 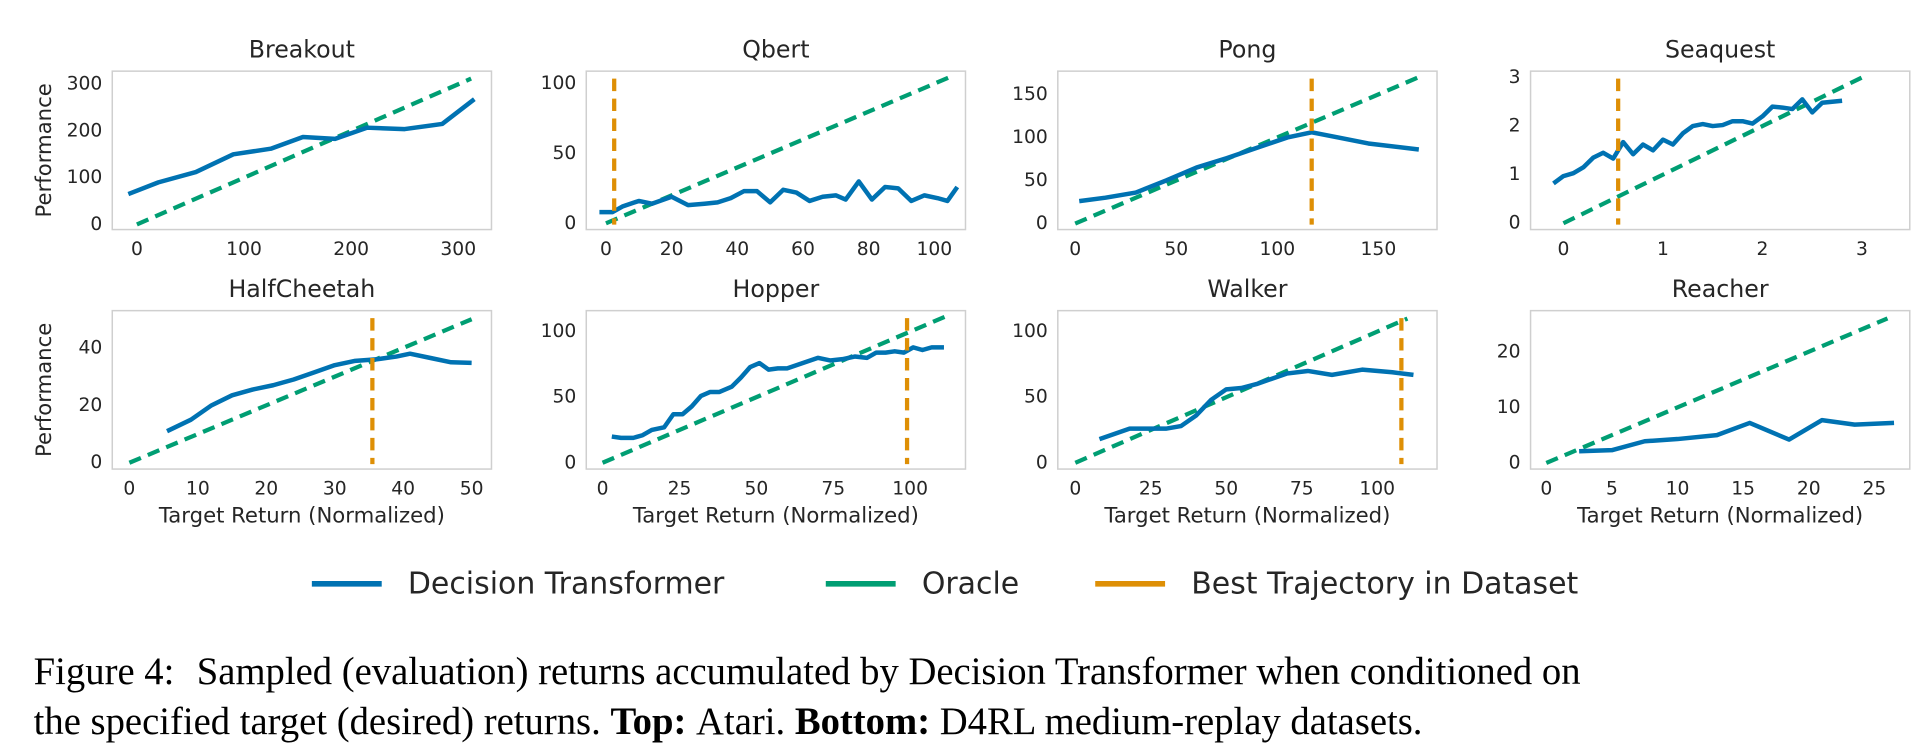 I want to click on caption-label: Figure 4:, so click(x=104, y=672).